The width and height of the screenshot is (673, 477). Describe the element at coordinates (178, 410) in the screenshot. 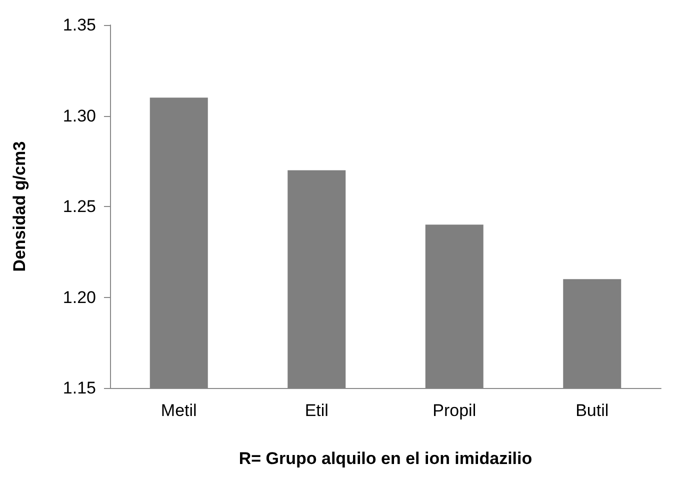

I see `x-tick-label: Metil` at that location.